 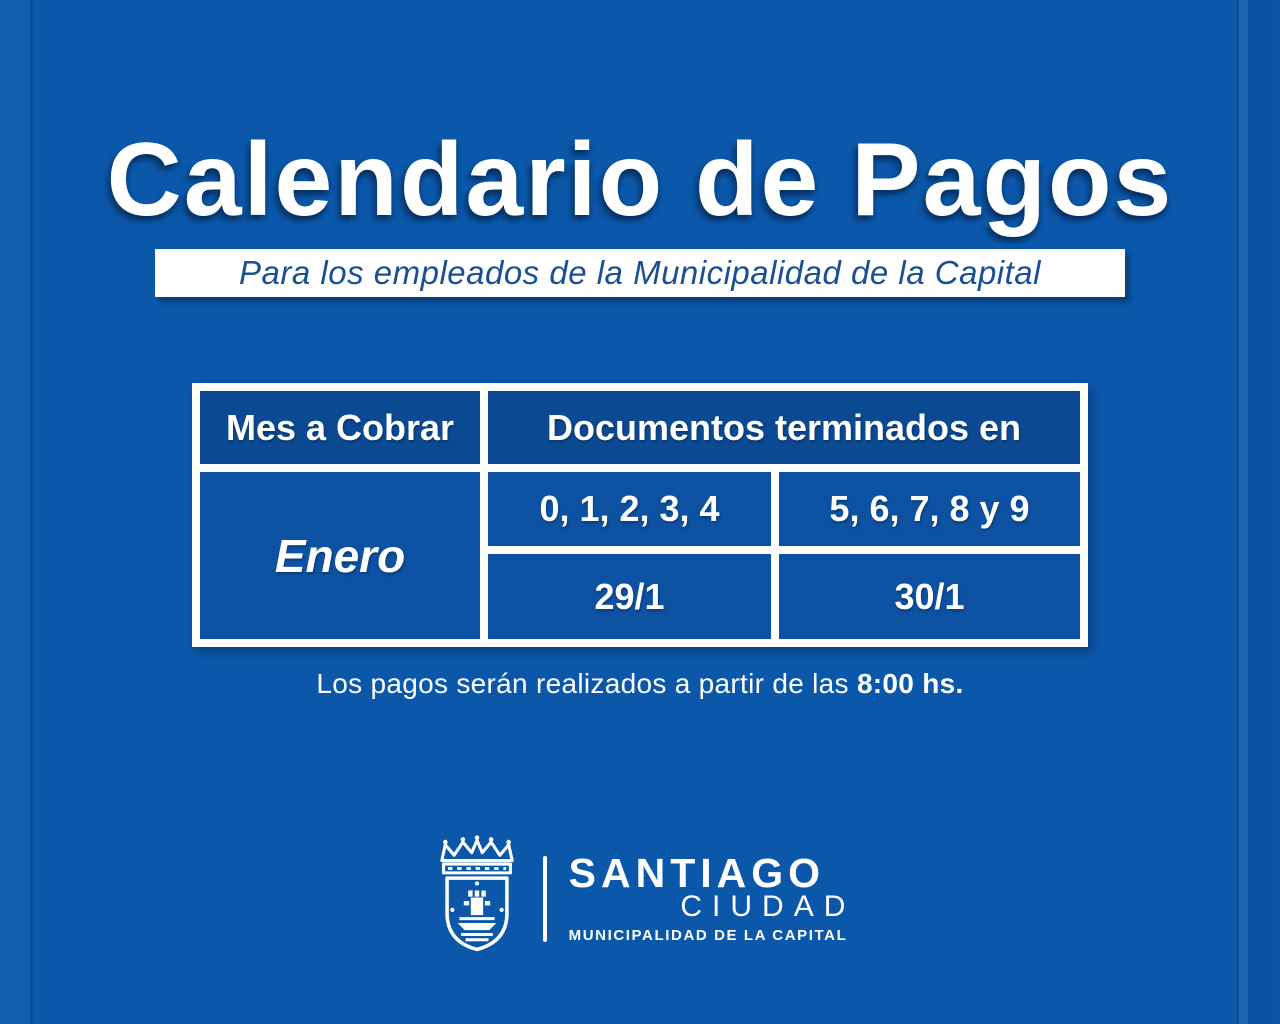 What do you see at coordinates (544, 899) in the screenshot?
I see `logo-divider` at bounding box center [544, 899].